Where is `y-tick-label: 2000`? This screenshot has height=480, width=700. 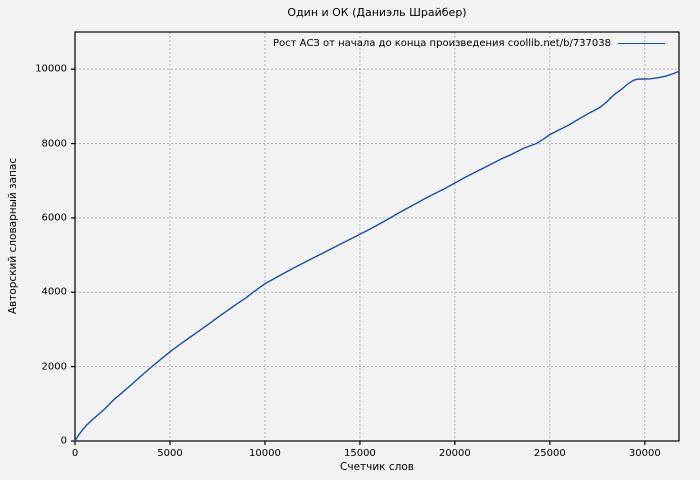
y-tick-label: 2000 is located at coordinates (54, 367).